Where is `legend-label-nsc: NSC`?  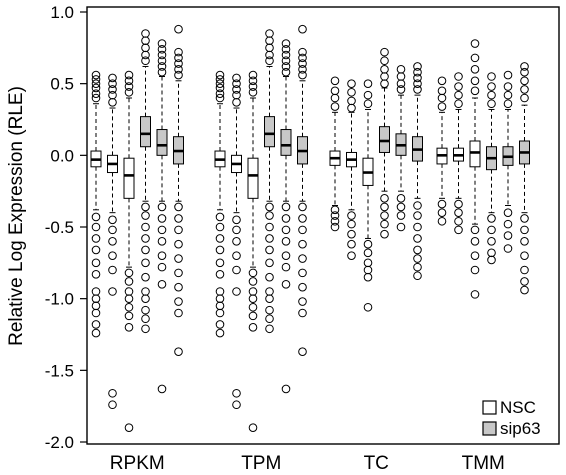
legend-label-nsc: NSC is located at coordinates (518, 407).